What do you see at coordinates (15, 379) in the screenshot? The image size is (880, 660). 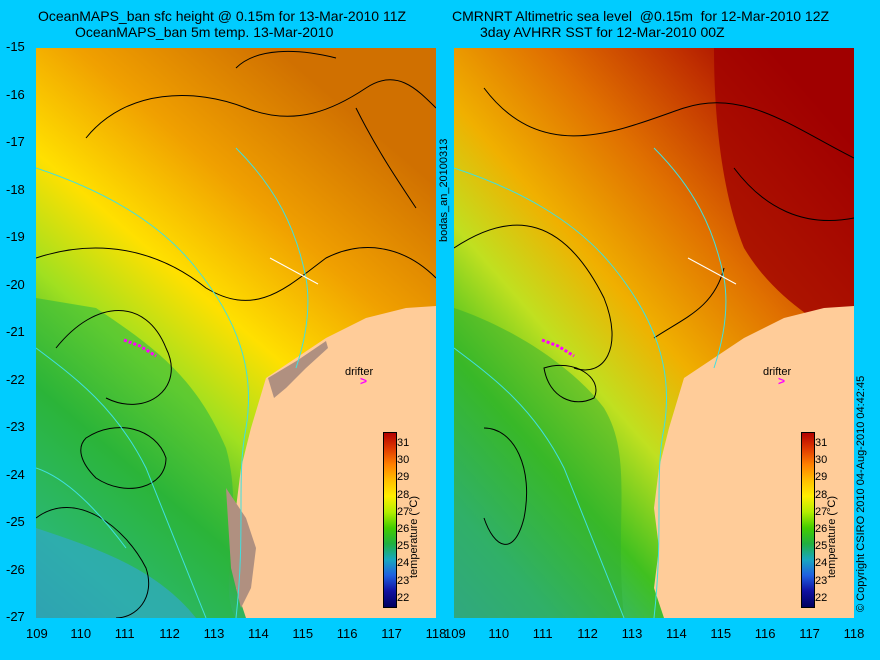 I see `y-tick-label: -22` at bounding box center [15, 379].